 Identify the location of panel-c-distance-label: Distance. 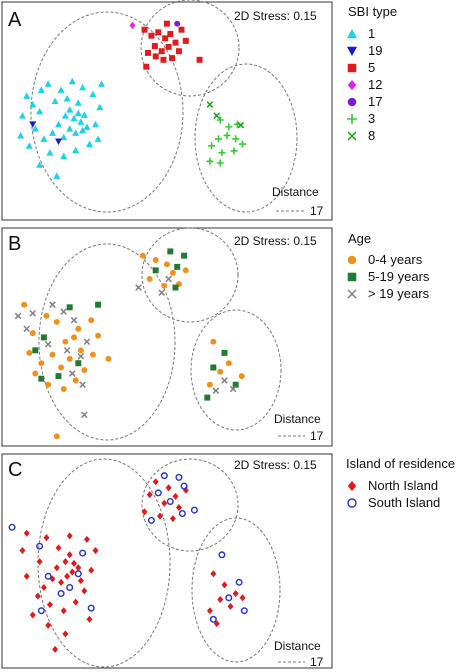
(297, 646).